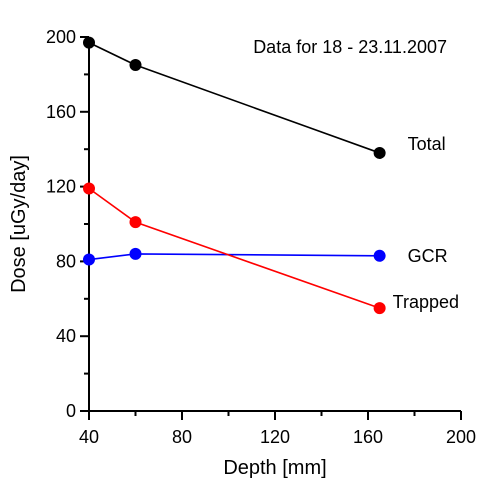 The width and height of the screenshot is (495, 494). What do you see at coordinates (61, 112) in the screenshot?
I see `y-tick-label: 160` at bounding box center [61, 112].